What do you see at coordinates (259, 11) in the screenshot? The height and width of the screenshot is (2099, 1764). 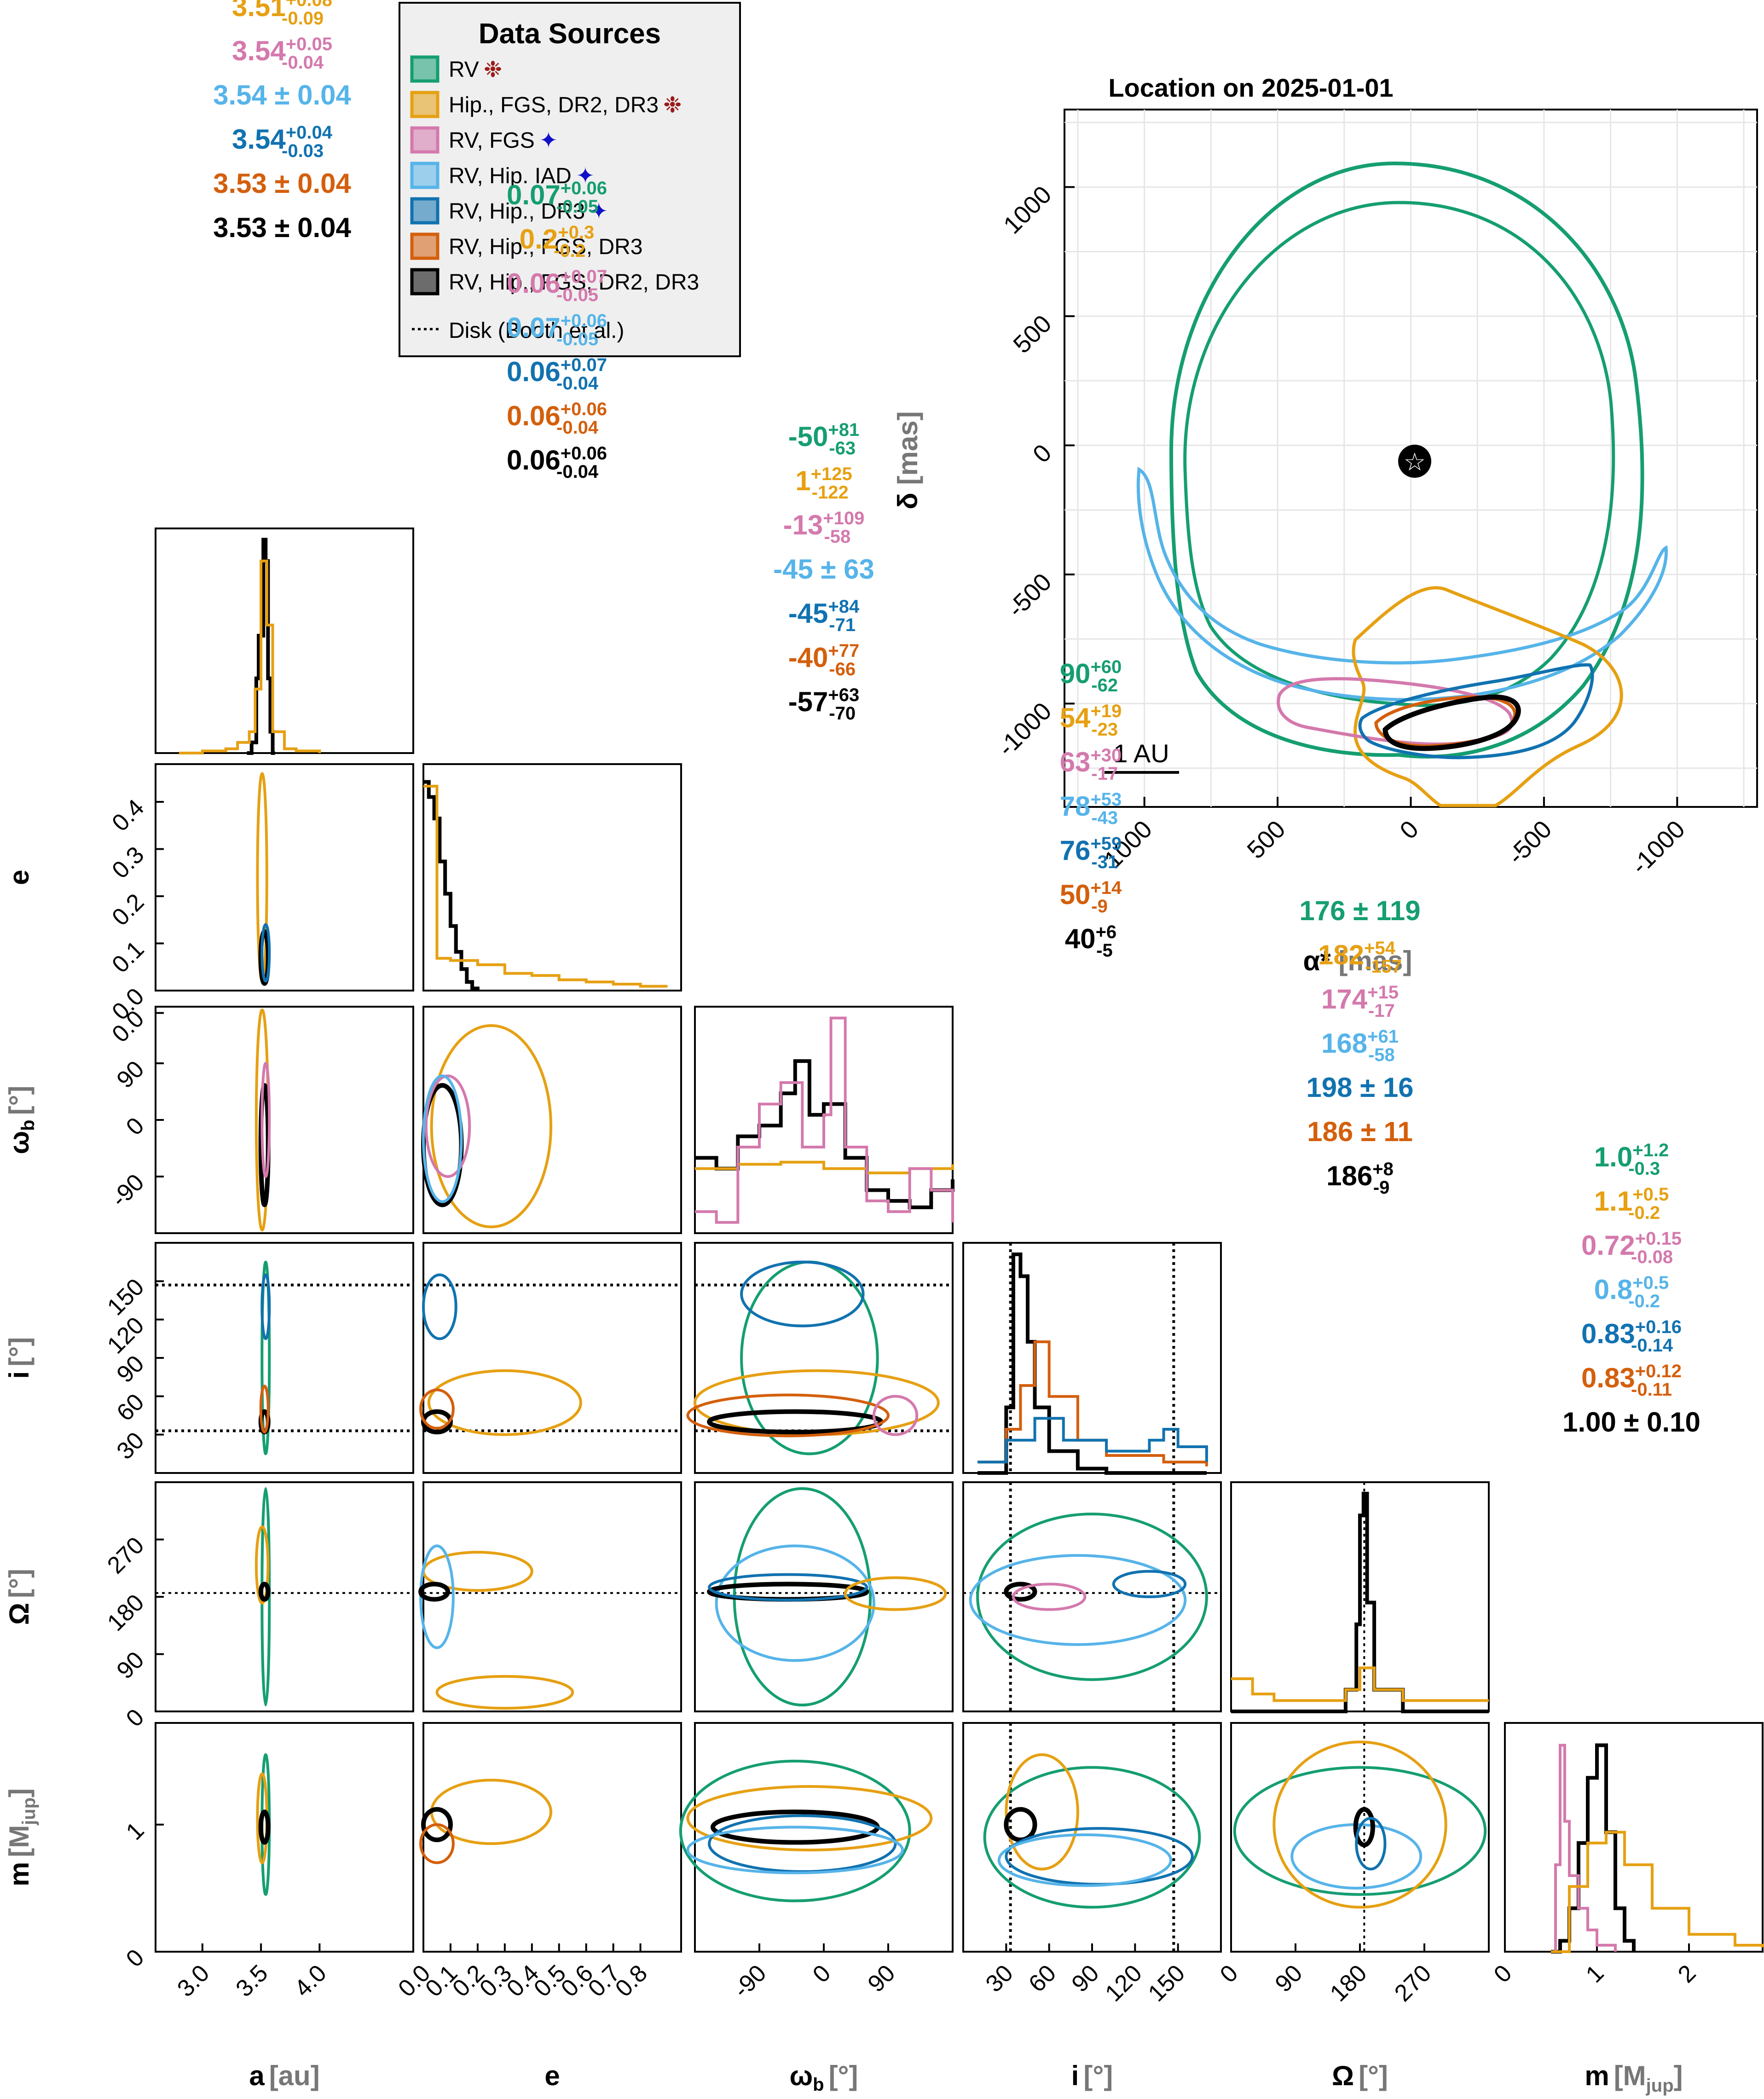 I see `summary-value: 3.51` at bounding box center [259, 11].